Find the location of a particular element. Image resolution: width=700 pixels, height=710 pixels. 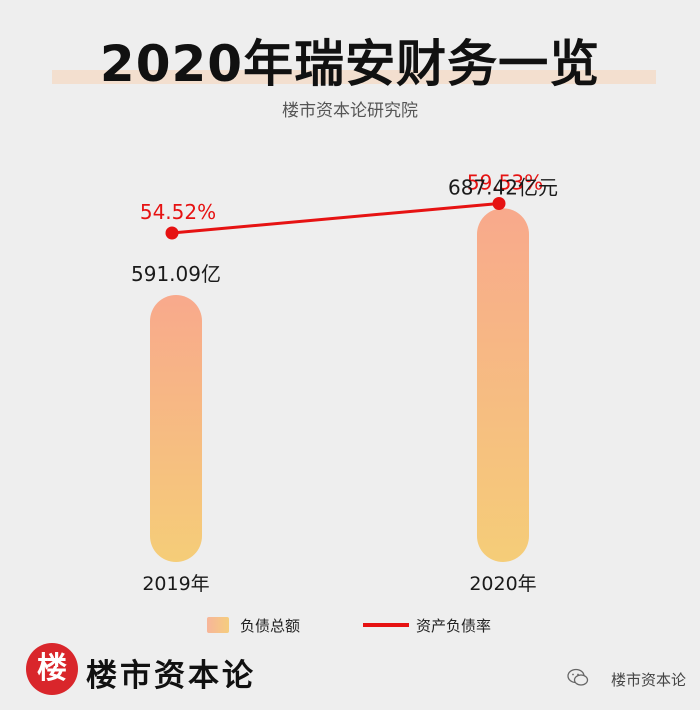

watermark-text: 楼市资本论 is located at coordinates (648, 680).